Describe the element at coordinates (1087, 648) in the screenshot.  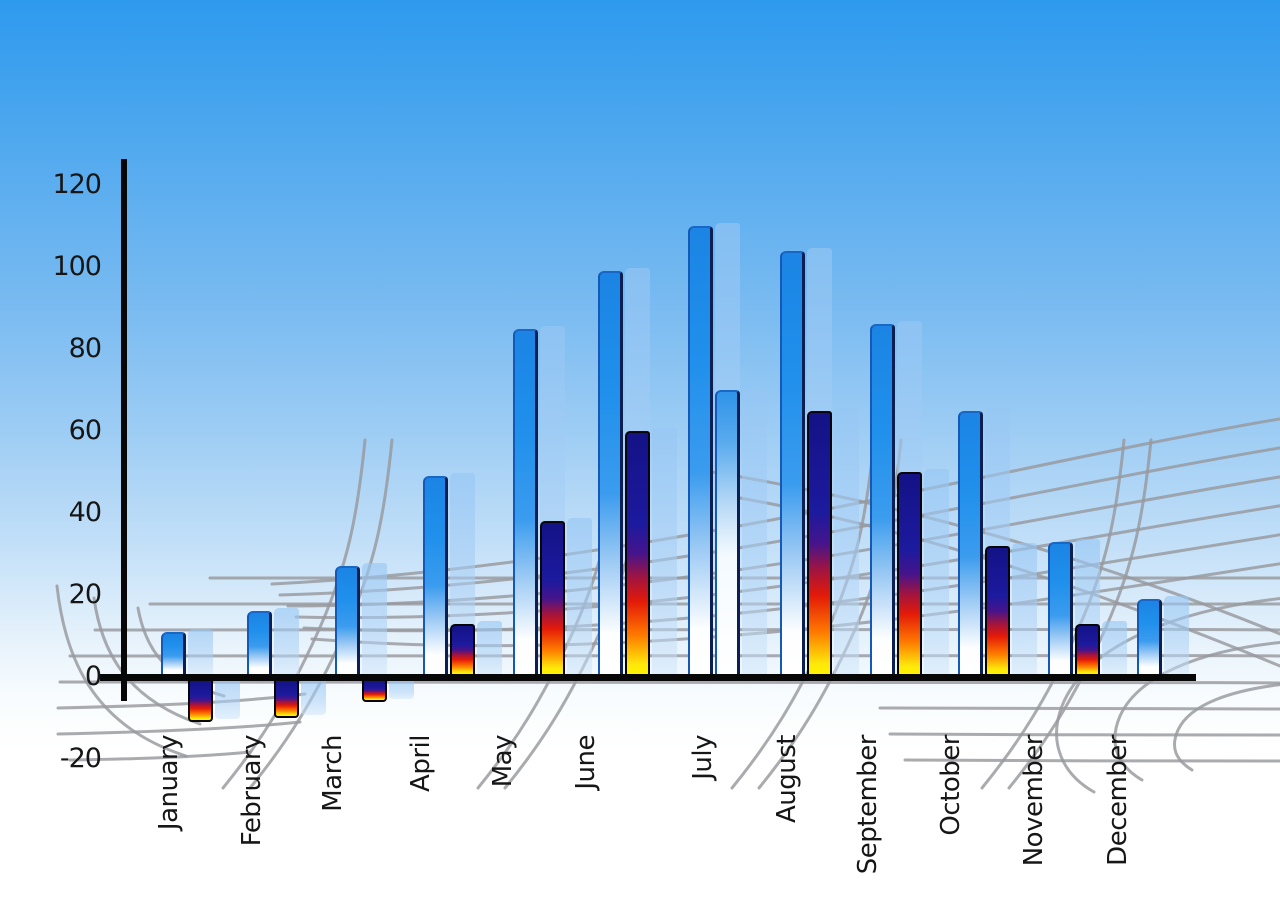
I see `bar-november-secondary` at that location.